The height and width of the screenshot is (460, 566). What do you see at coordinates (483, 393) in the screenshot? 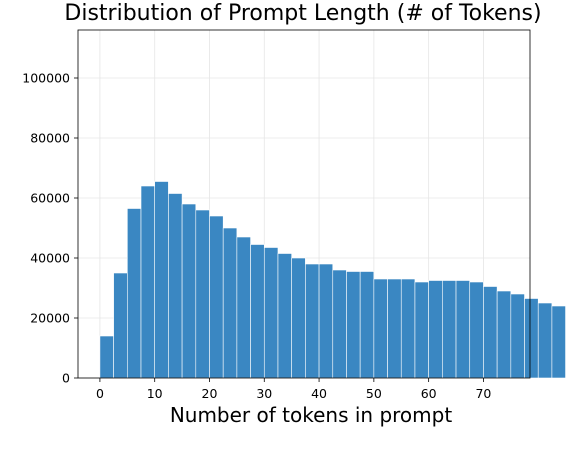
I see `x-tick-label: 70` at bounding box center [483, 393].